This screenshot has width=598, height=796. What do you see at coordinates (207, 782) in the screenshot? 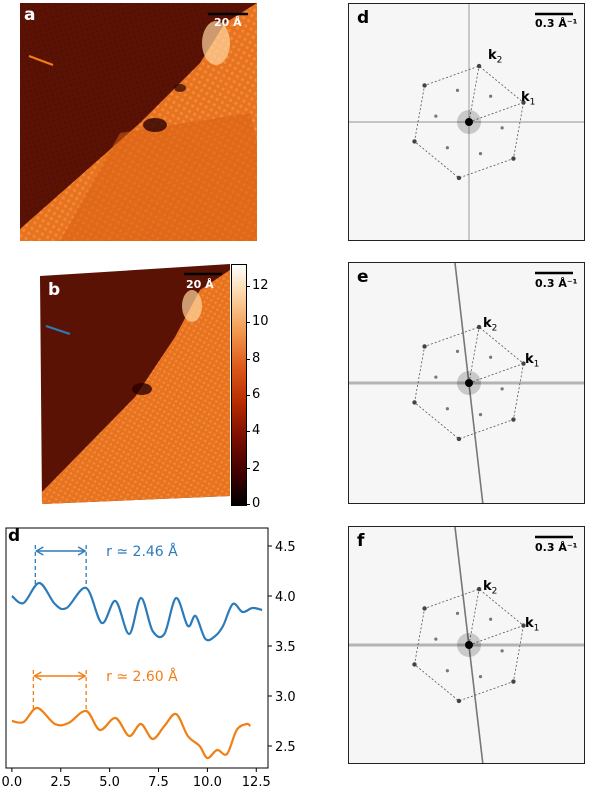
I see `x-tick-label: 10.0` at bounding box center [207, 782].